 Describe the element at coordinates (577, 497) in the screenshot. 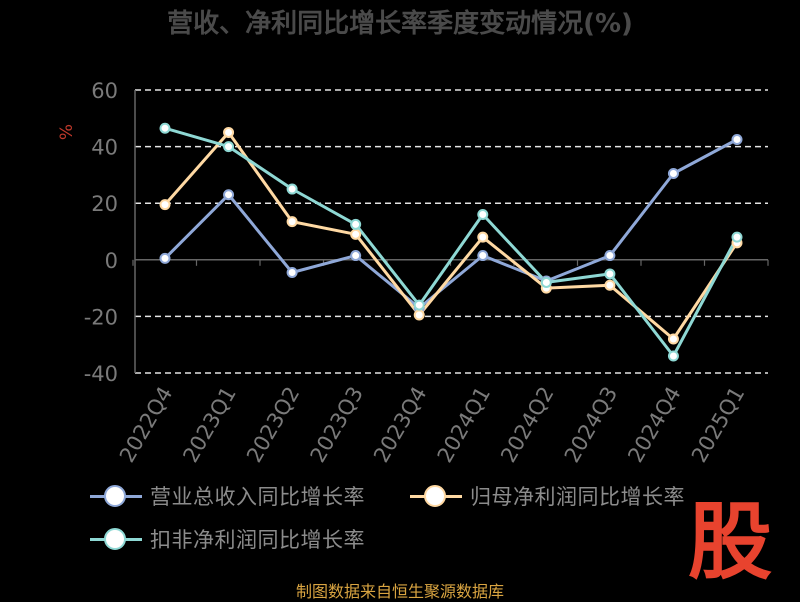

I see `legend-label-net-profit: 归母净利润同比增长率` at that location.